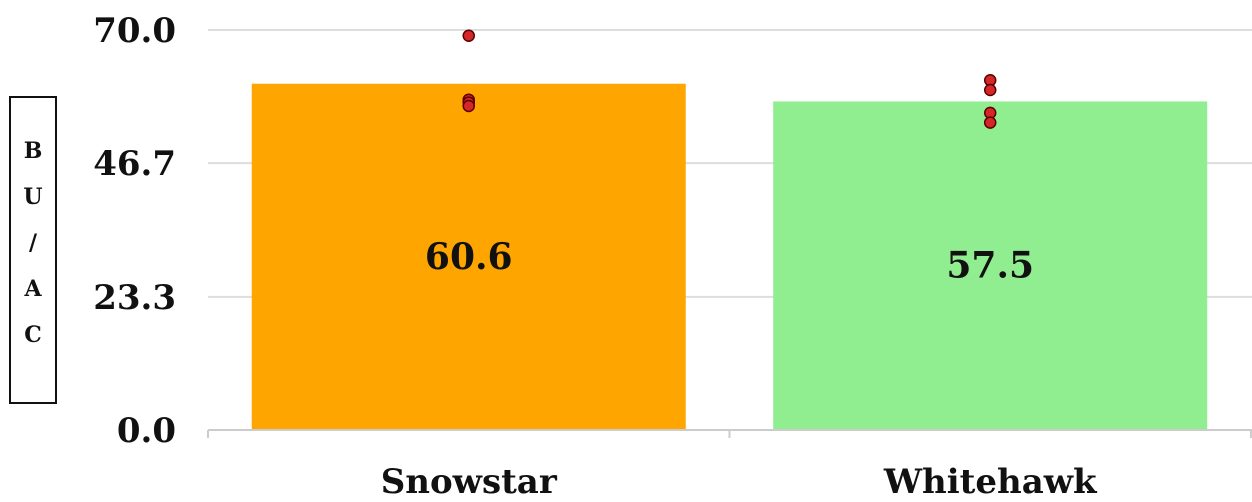  I want to click on y-axis-label-box, so click(33, 250).